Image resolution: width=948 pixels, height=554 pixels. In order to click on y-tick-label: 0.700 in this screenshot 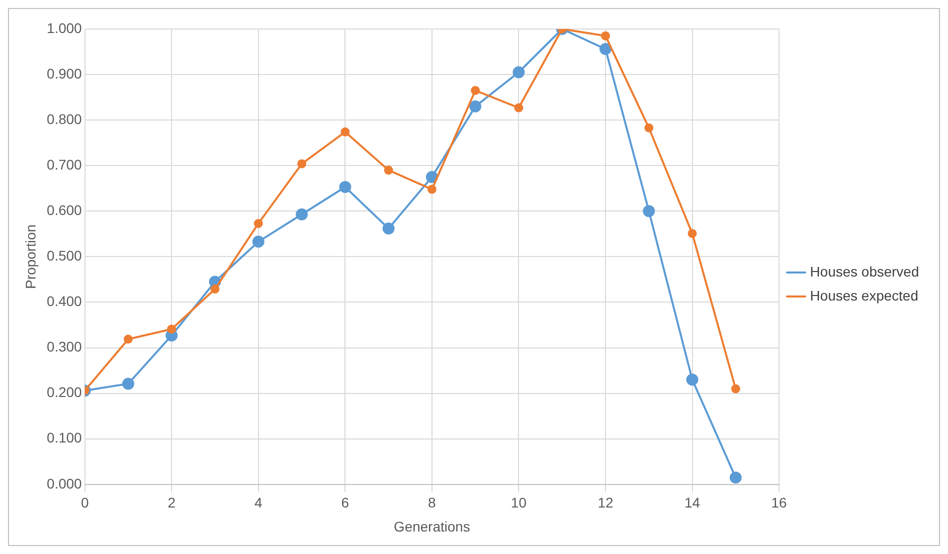, I will do `click(64, 164)`.